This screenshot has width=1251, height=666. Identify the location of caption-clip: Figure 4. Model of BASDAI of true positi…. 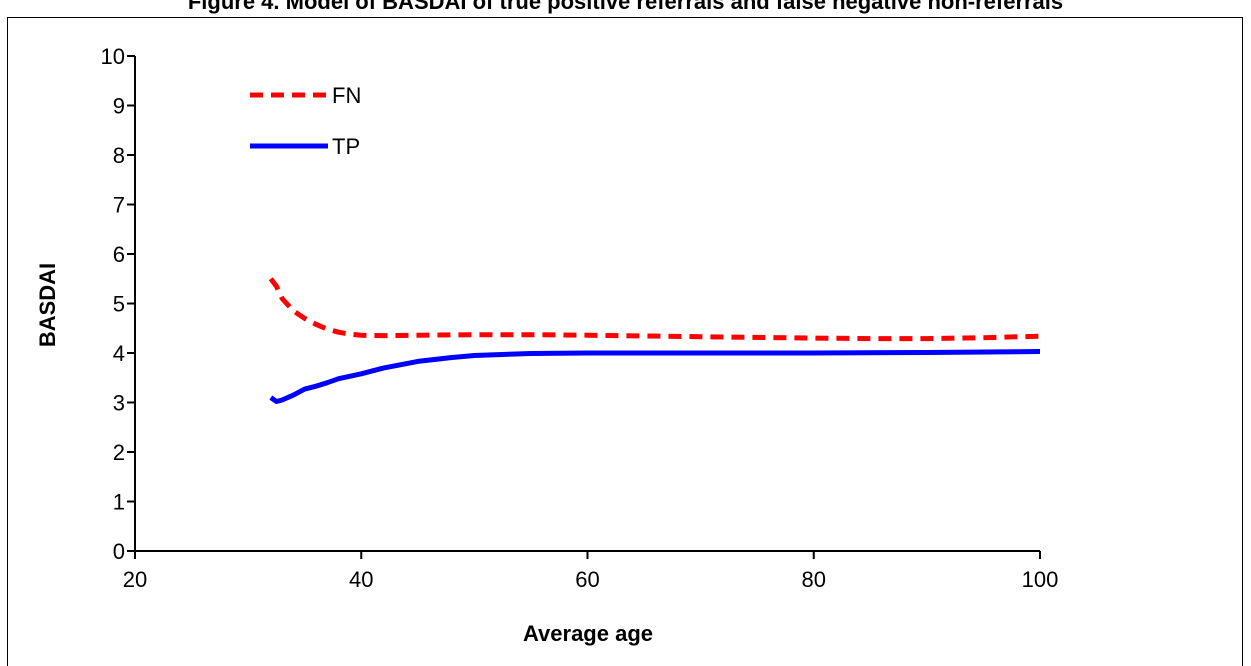
(625, 9).